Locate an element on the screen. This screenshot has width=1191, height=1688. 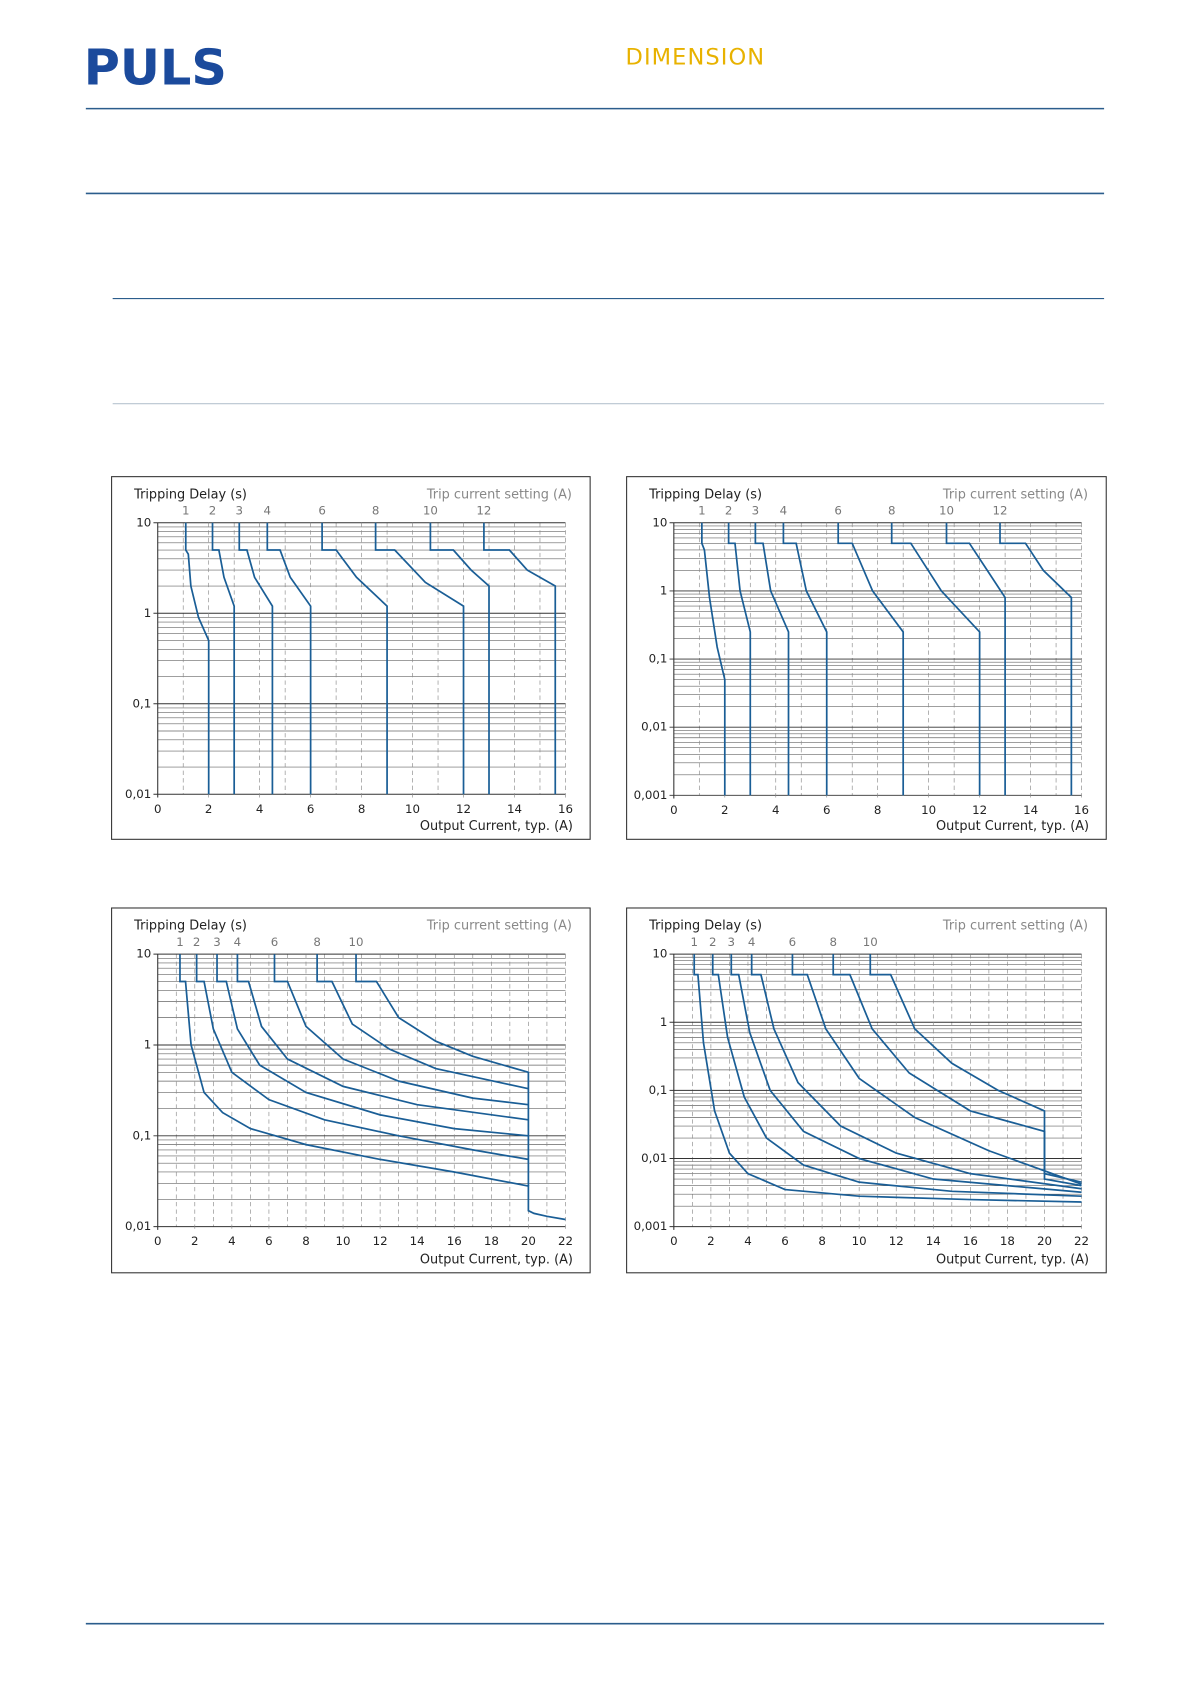
x-tick-label: 4 is located at coordinates (260, 809).